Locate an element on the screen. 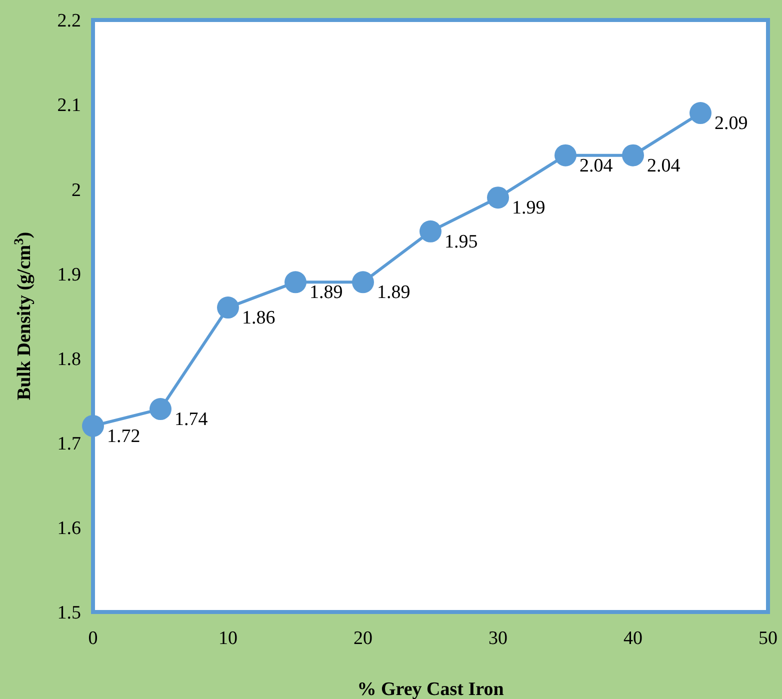 This screenshot has width=782, height=699. data-label: 1.95 is located at coordinates (461, 241).